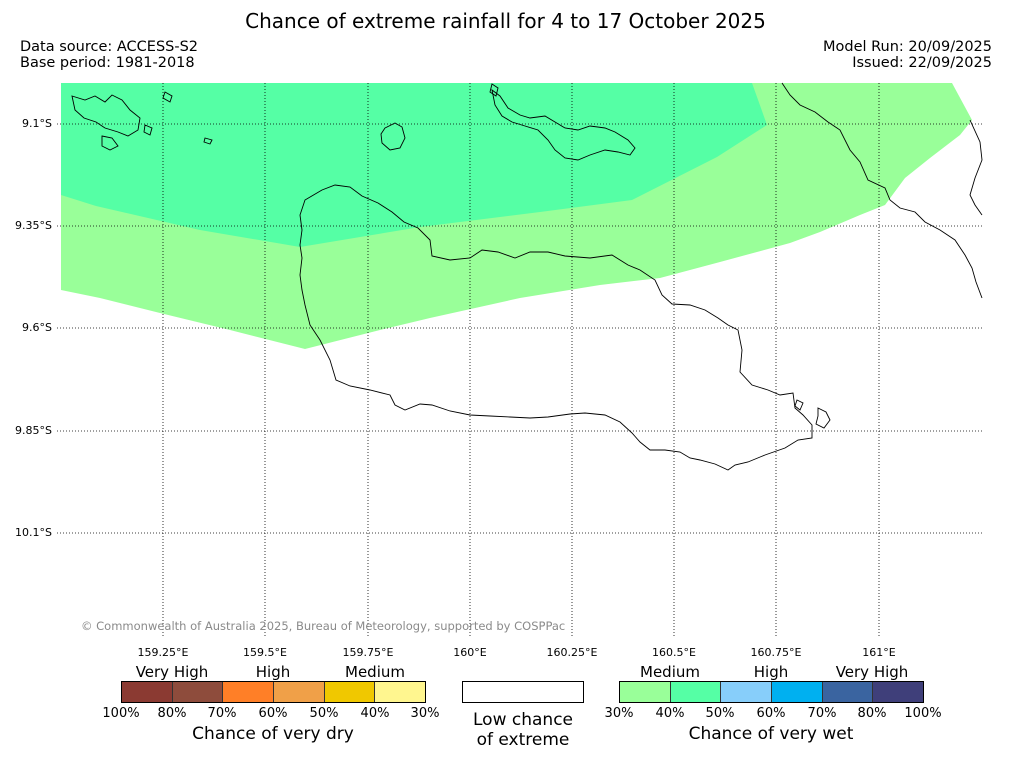 The height and width of the screenshot is (758, 1011). What do you see at coordinates (720, 713) in the screenshot?
I see `wet-tick: 50%` at bounding box center [720, 713].